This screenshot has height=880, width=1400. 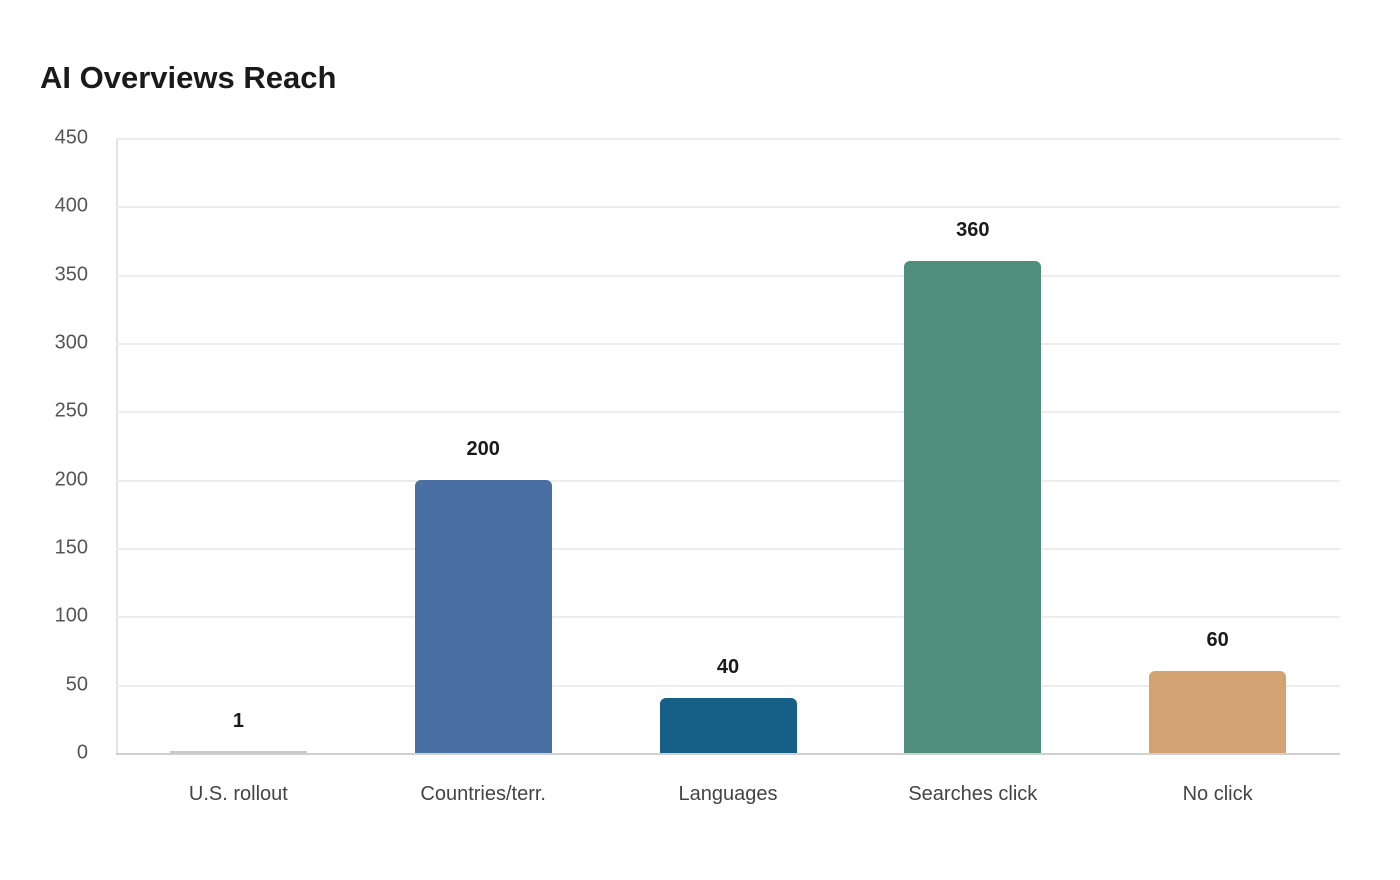 What do you see at coordinates (728, 667) in the screenshot?
I see `bar-value-label: 40` at bounding box center [728, 667].